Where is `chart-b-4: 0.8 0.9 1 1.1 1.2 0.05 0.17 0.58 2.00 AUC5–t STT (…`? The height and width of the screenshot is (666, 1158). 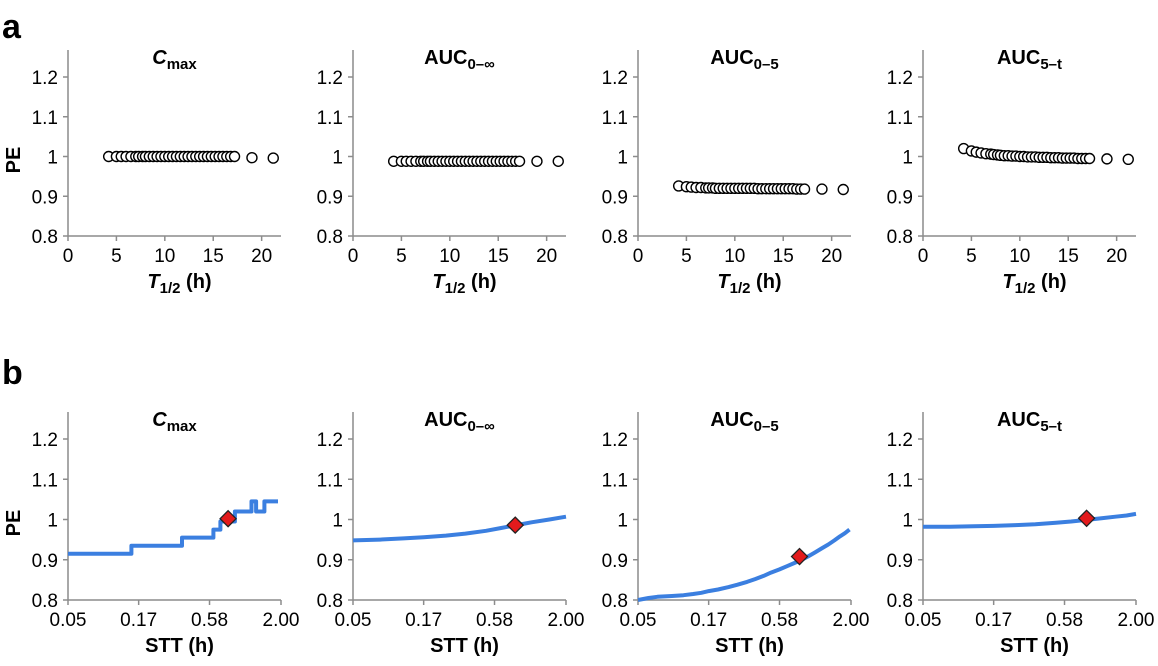
chart-b-4: 0.8 0.9 1 1.1 1.2 0.05 0.17 0.58 2.00 AUC5–t STT (… is located at coordinates (1021, 533).